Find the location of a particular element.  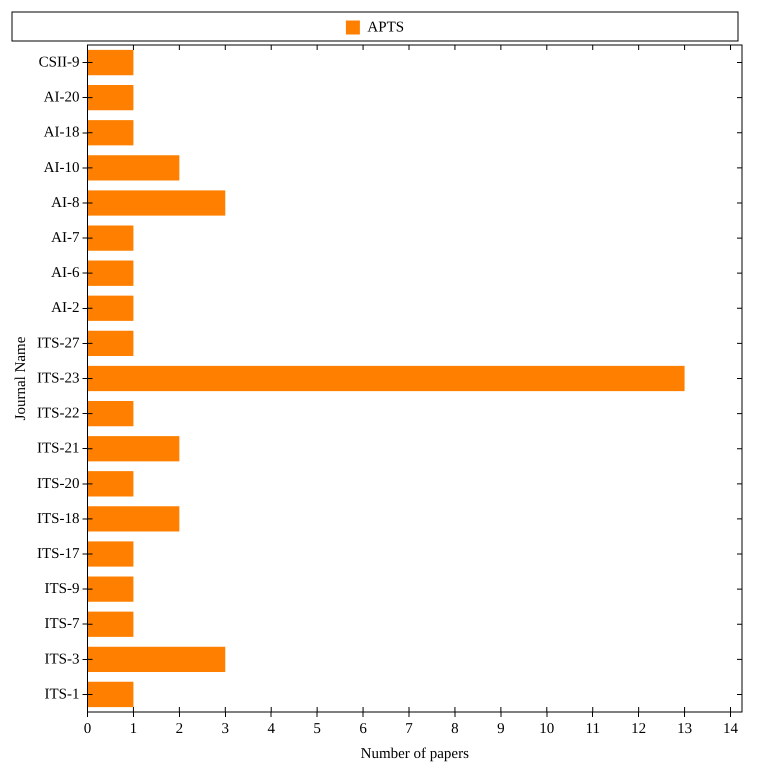

x-tick-label: 14 is located at coordinates (731, 728).